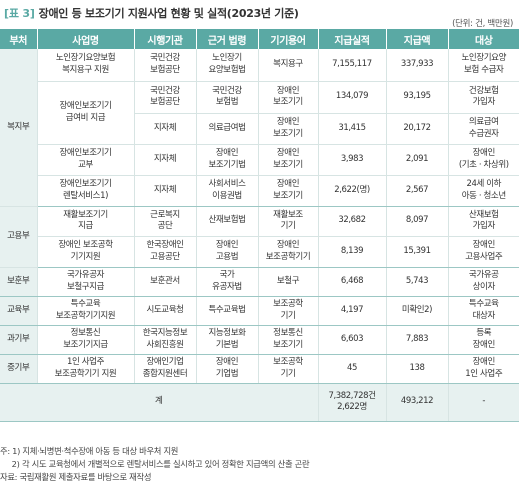 Image resolution: width=519 pixels, height=488 pixels. What do you see at coordinates (351, 160) in the screenshot?
I see `count-cell: 3,983` at bounding box center [351, 160].